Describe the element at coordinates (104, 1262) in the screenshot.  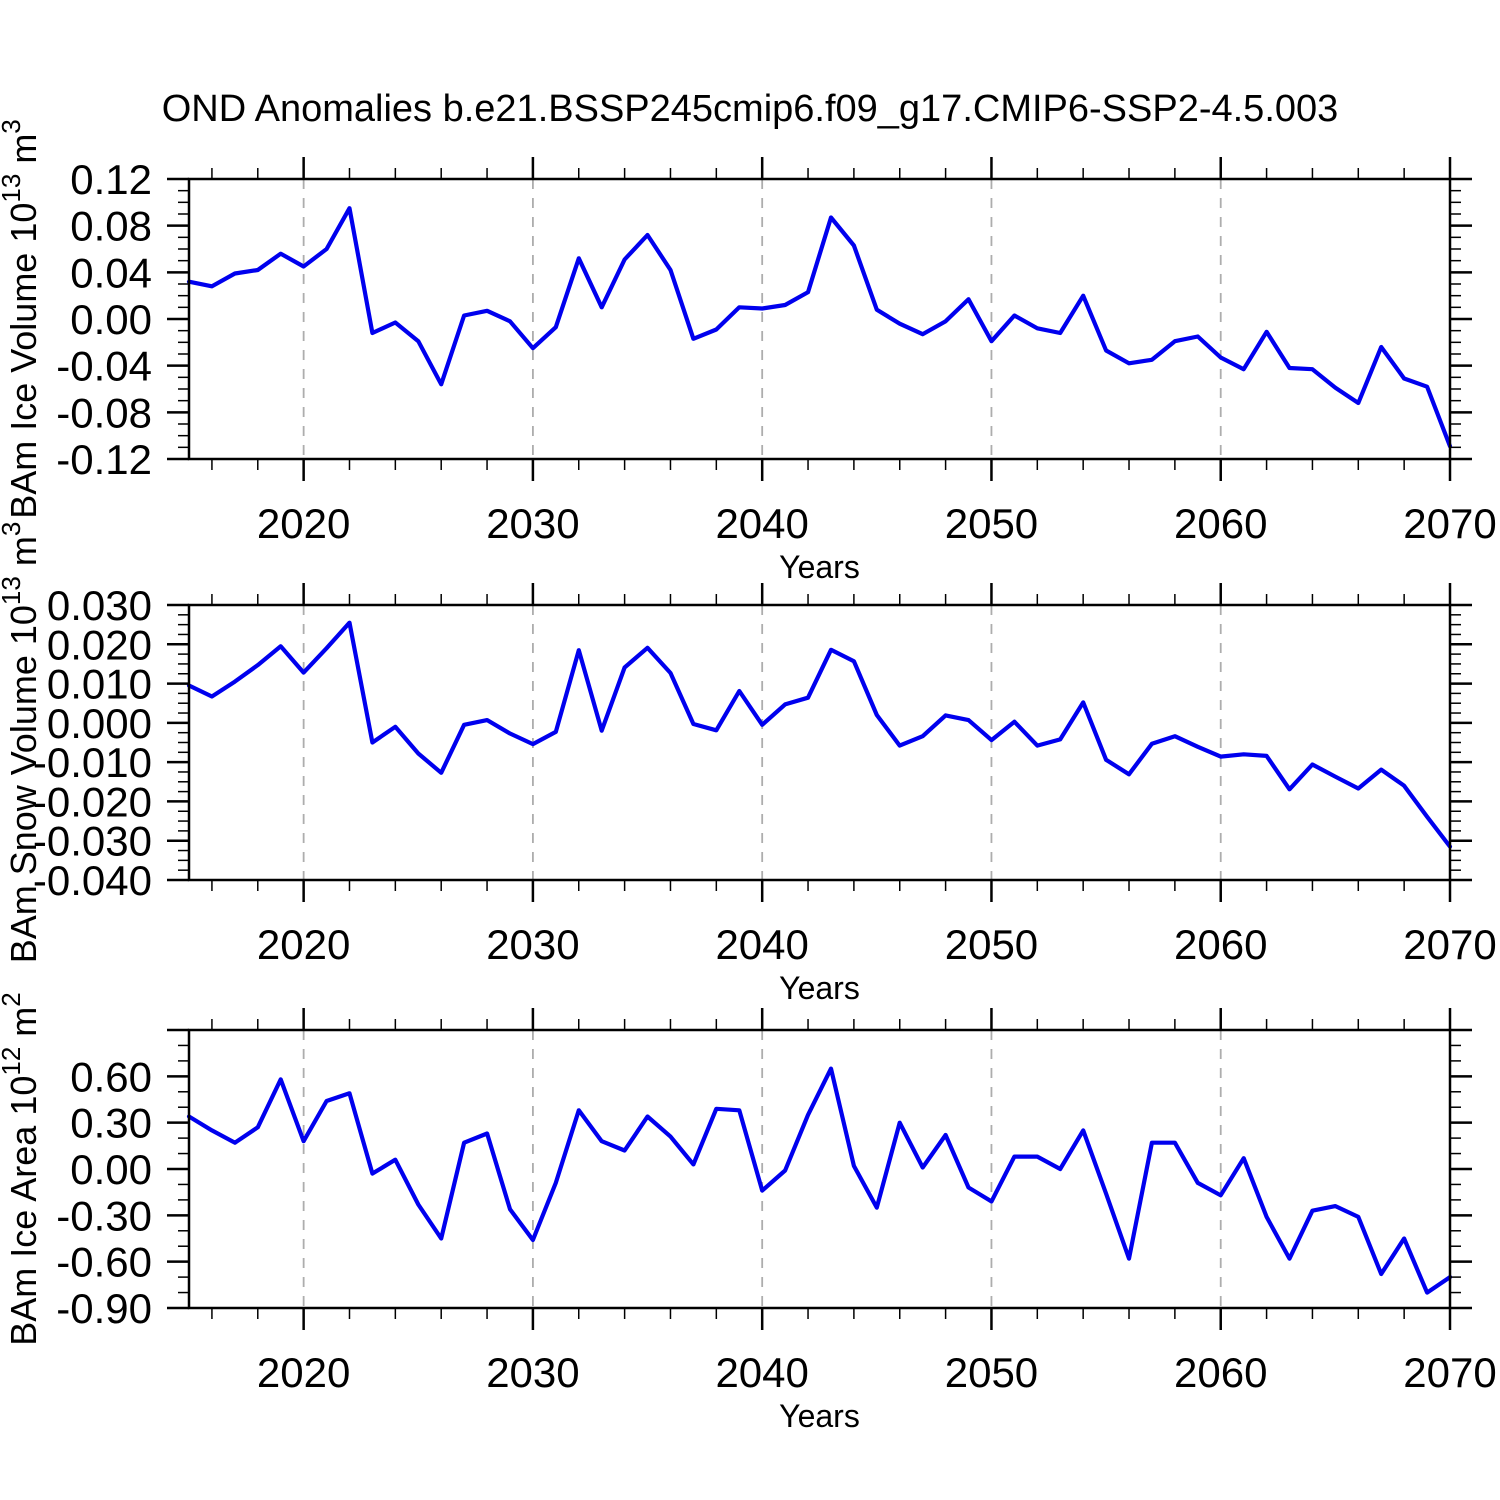
I see `y-tick-label: -0.60` at that location.